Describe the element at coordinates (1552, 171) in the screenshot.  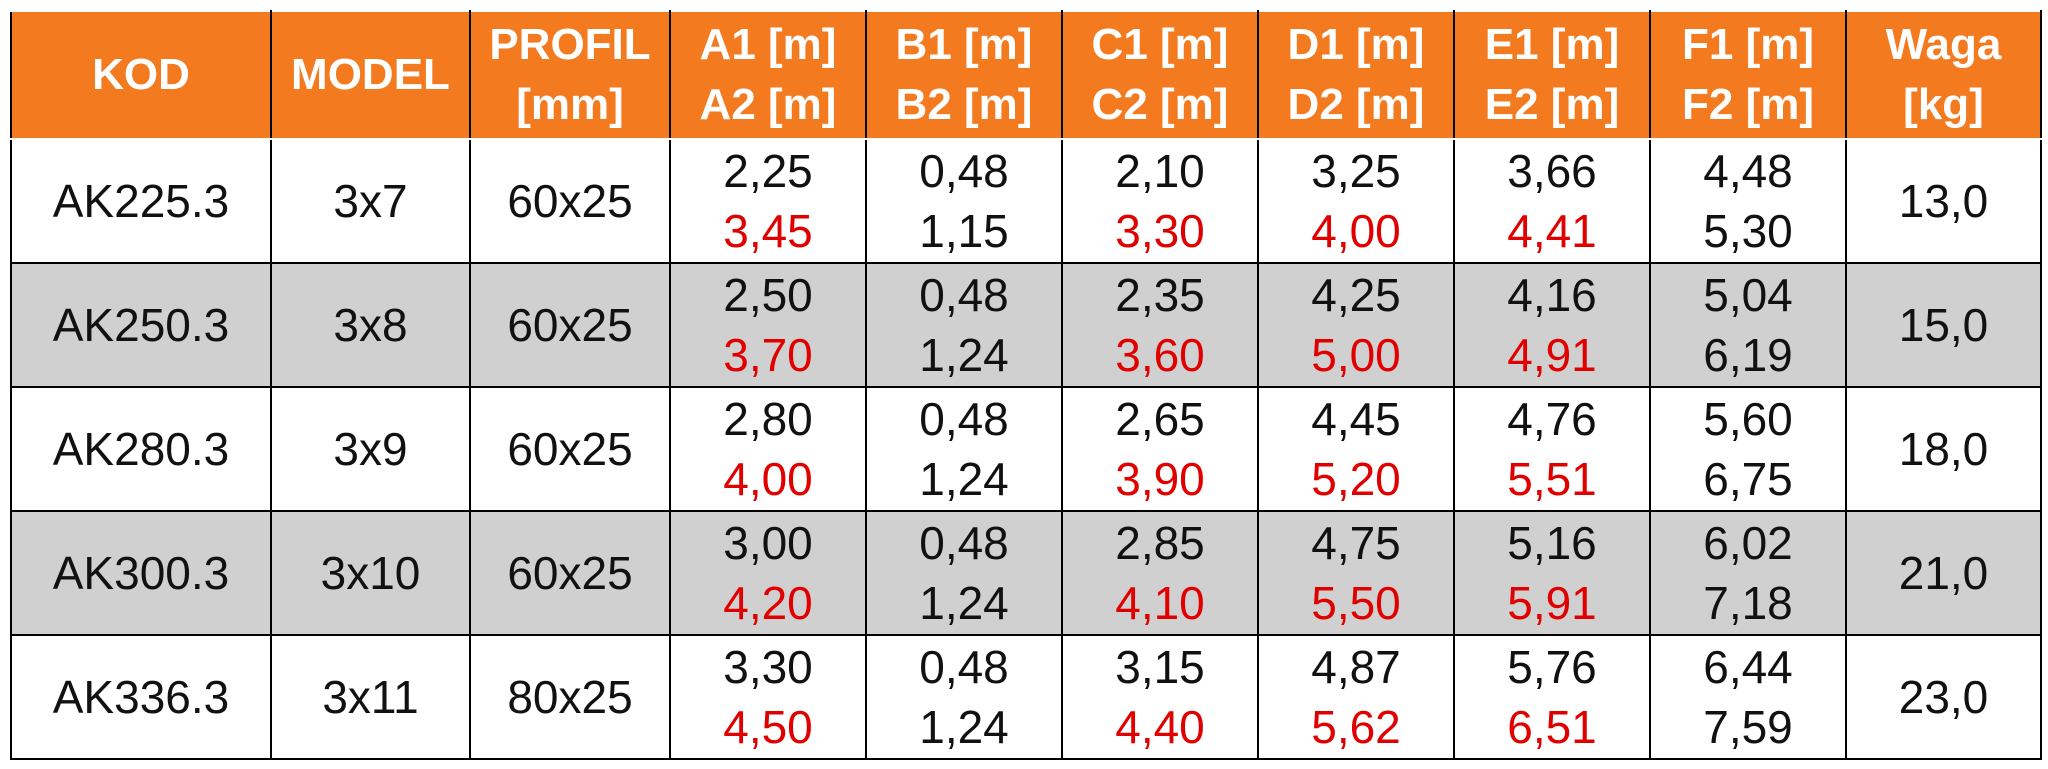
I see `cell-value: 3,66` at that location.